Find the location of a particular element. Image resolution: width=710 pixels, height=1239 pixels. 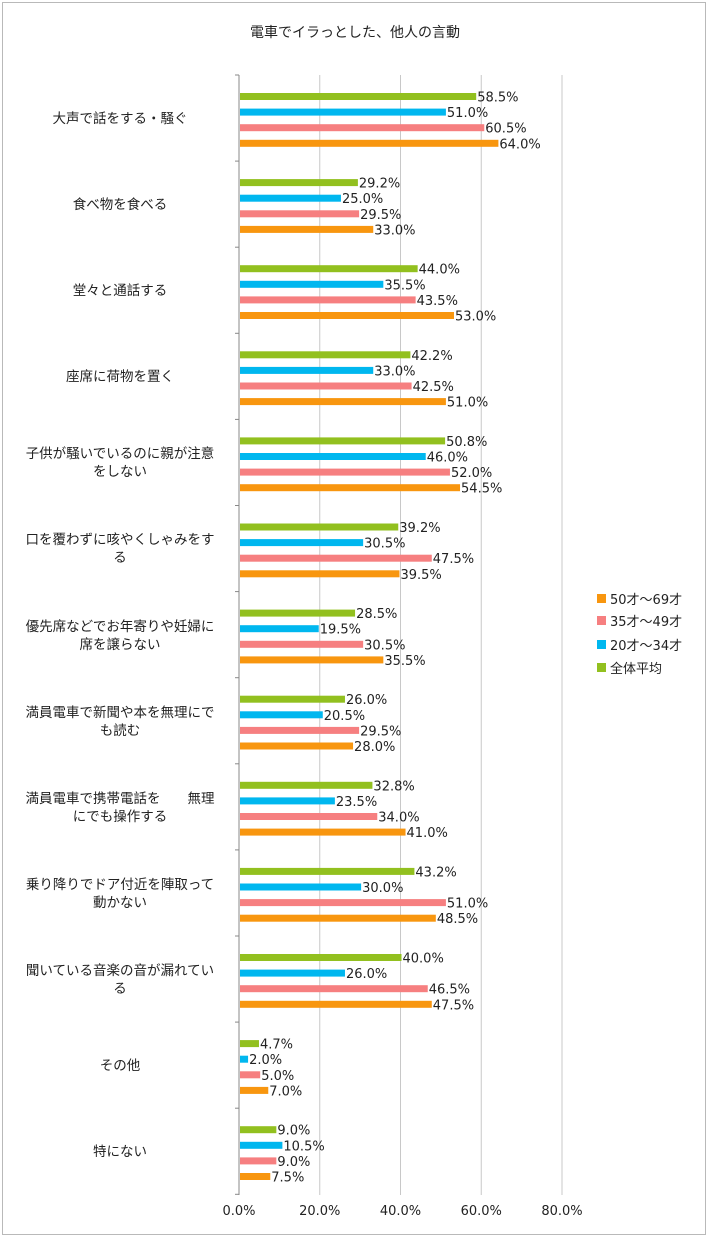

data-label: 28.0% is located at coordinates (374, 747).